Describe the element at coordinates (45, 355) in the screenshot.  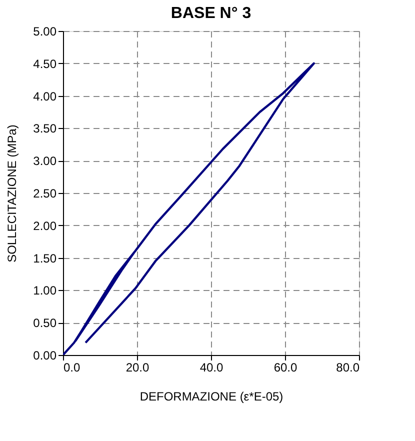
I see `y-tick-label: 0.00` at that location.